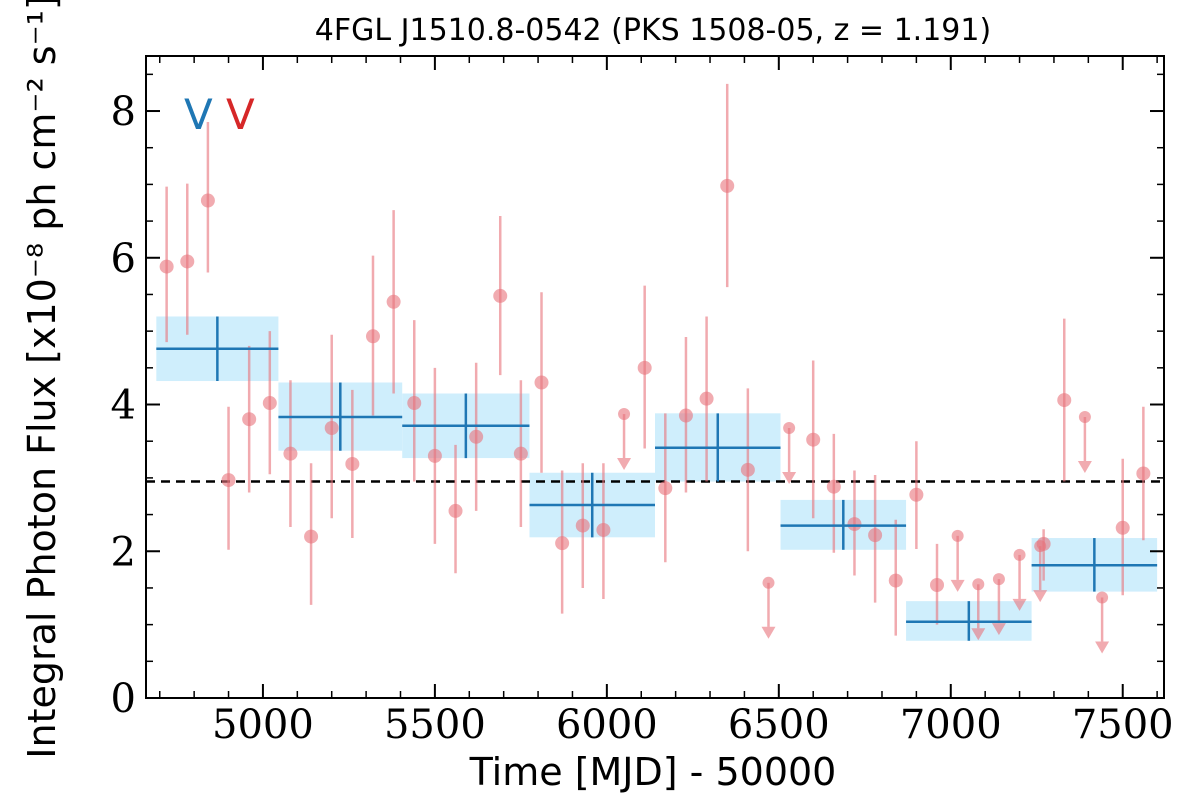  Describe the element at coordinates (123, 699) in the screenshot. I see `y-tick-label-0: 0` at that location.